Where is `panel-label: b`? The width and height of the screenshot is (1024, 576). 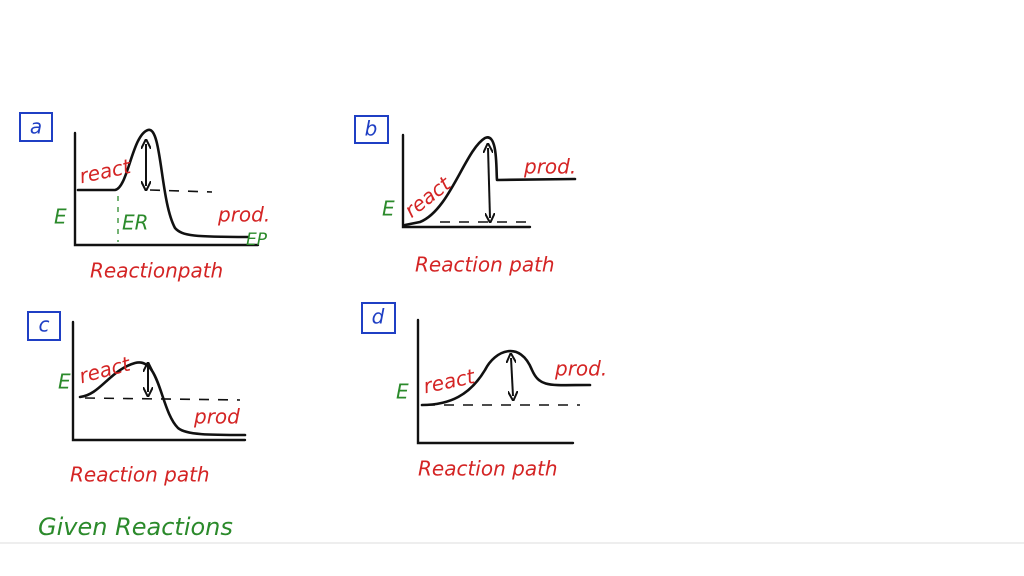 panel-label: b is located at coordinates (371, 129).